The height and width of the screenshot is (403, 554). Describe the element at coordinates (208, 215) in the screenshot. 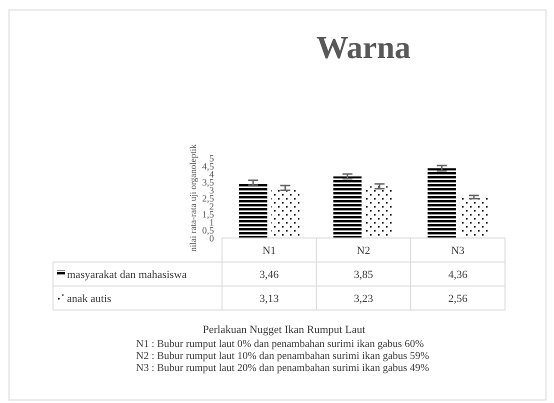

I see `y-tick-label: 1,5` at that location.